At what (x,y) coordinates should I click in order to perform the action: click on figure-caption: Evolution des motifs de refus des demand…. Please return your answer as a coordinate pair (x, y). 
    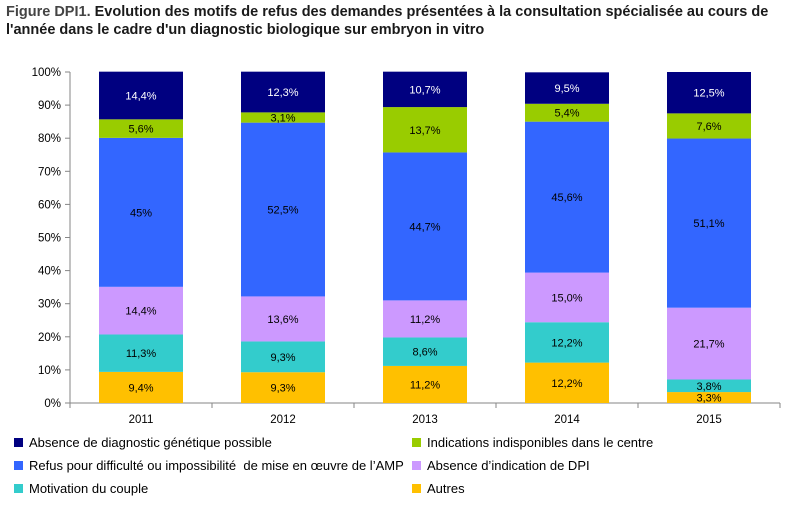
    Looking at the image, I should click on (387, 21).